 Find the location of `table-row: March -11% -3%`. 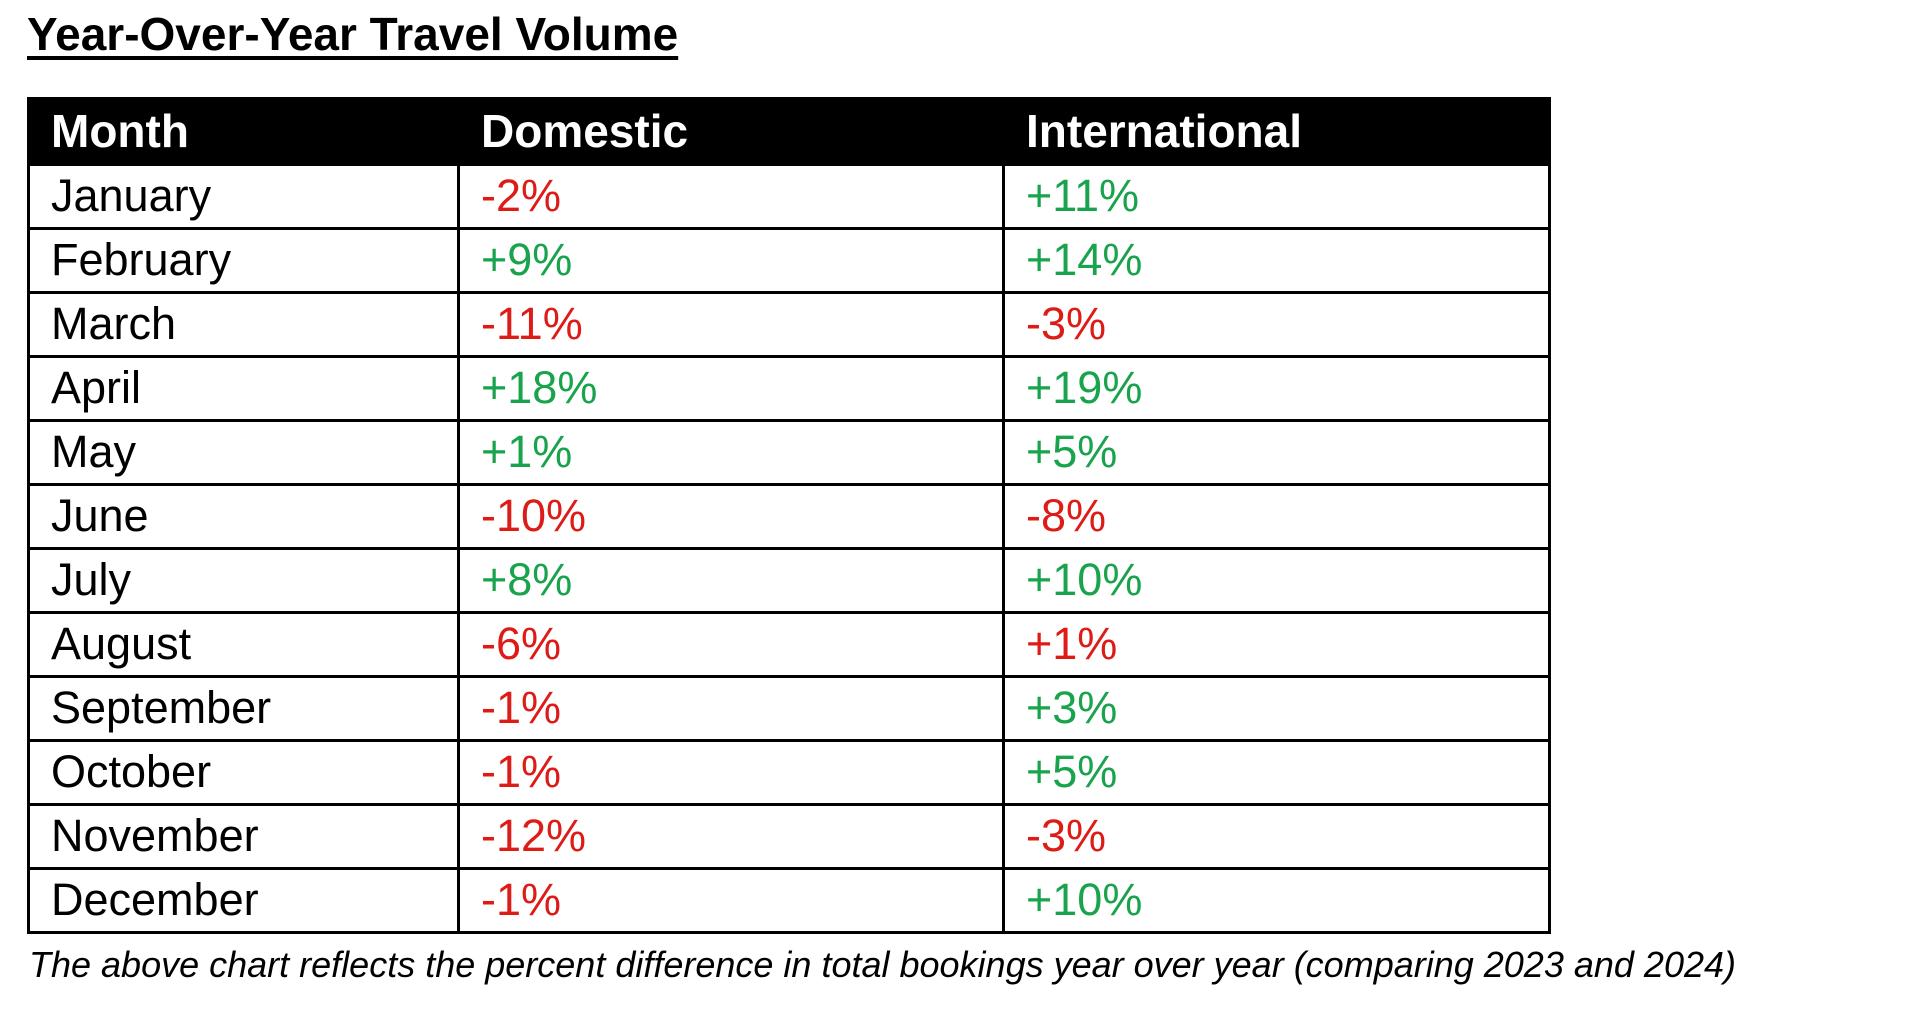

table-row: March -11% -3% is located at coordinates (789, 324).